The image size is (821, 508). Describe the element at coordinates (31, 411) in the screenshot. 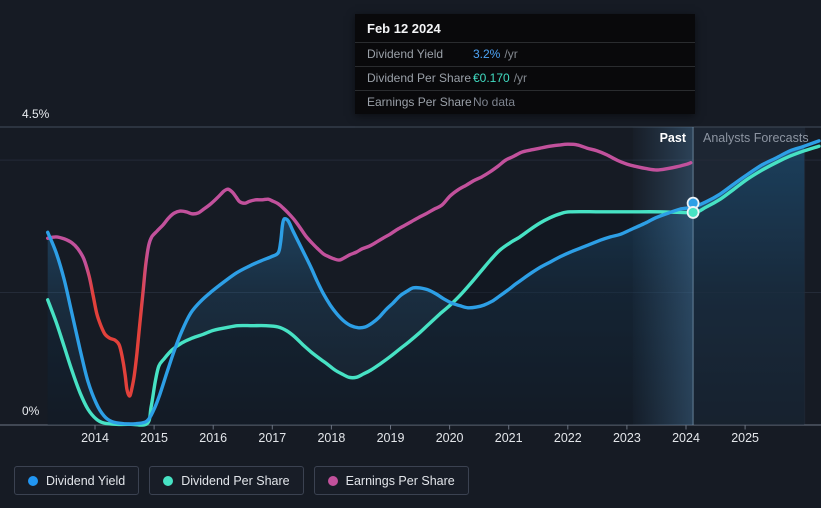

I see `y-axis-min-label: 0%` at that location.